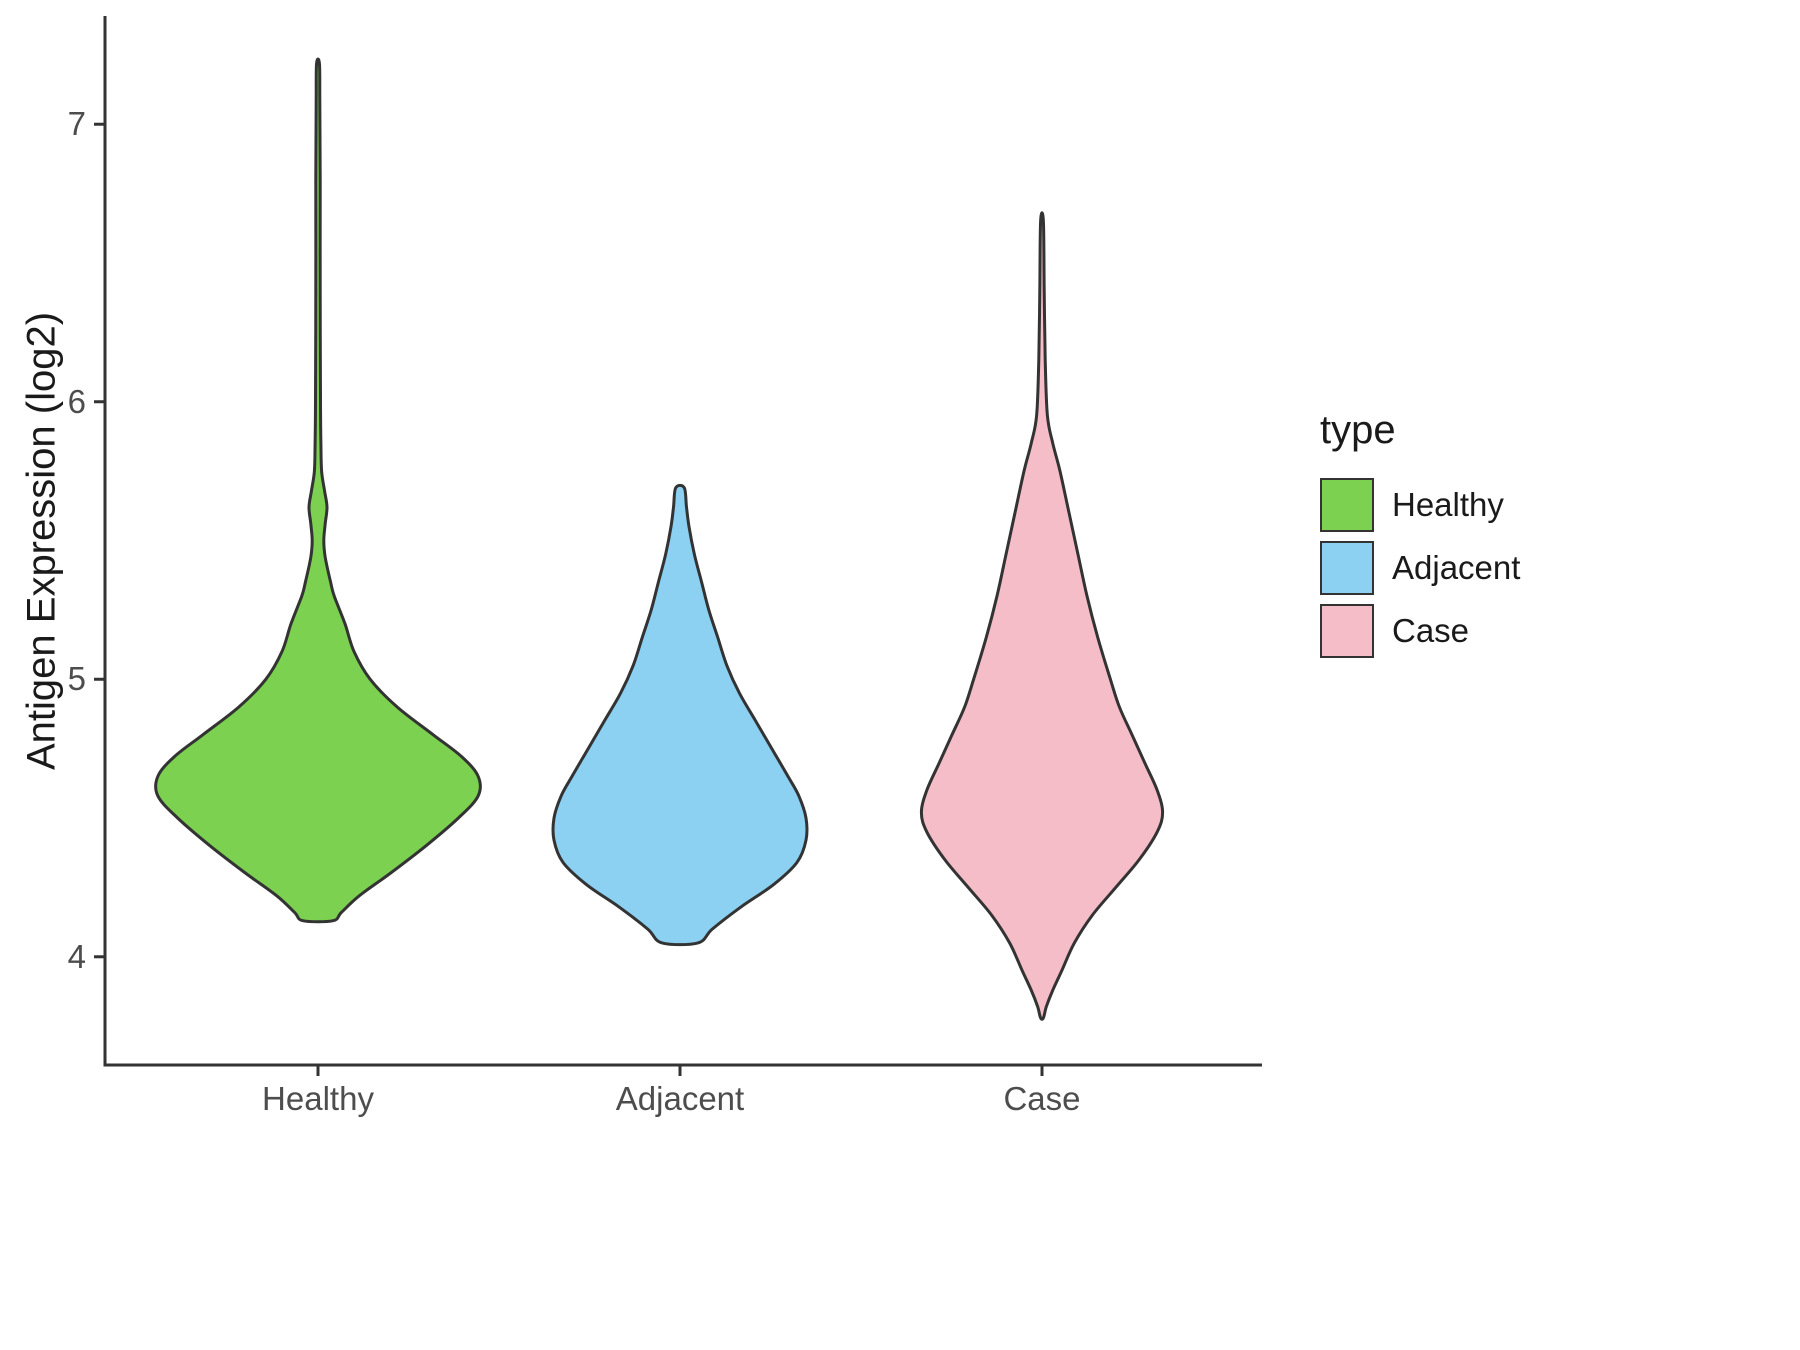  What do you see at coordinates (1042, 616) in the screenshot?
I see `violin-case` at bounding box center [1042, 616].